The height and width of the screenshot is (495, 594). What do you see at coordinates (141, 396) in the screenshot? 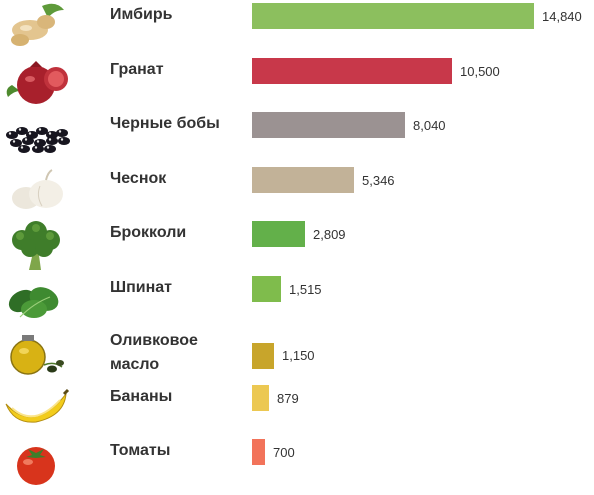
I see `category-label: Бананы` at bounding box center [141, 396].